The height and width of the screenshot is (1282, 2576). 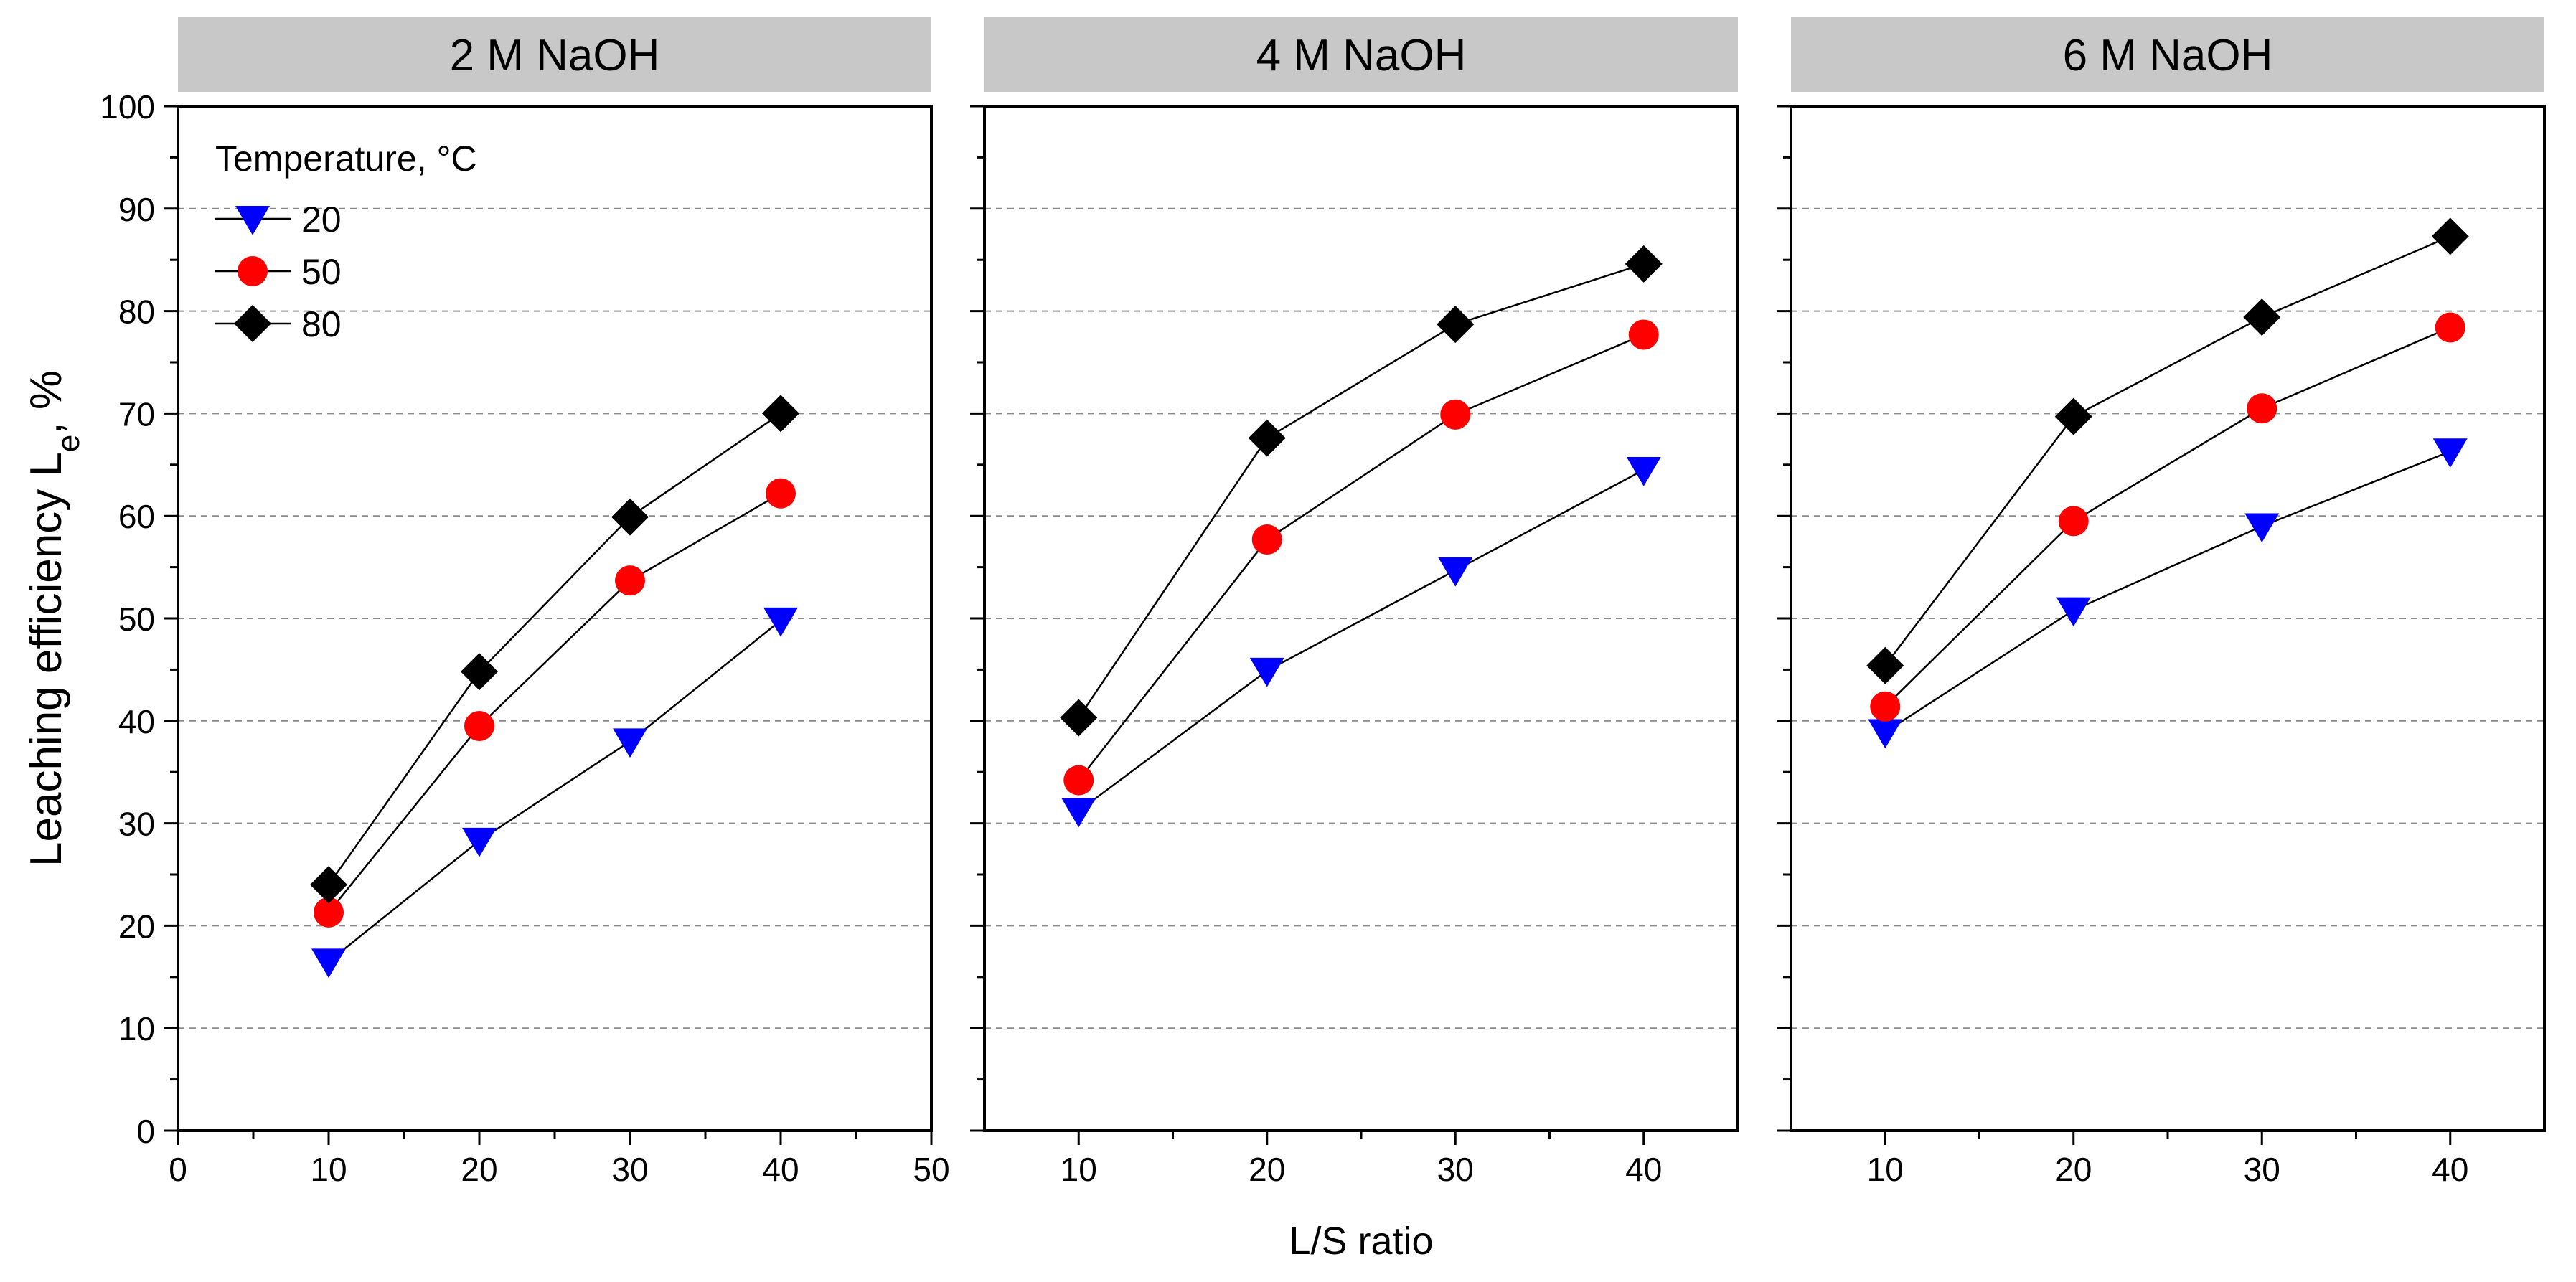 I want to click on panel-1-series-50-line, so click(x=554, y=702).